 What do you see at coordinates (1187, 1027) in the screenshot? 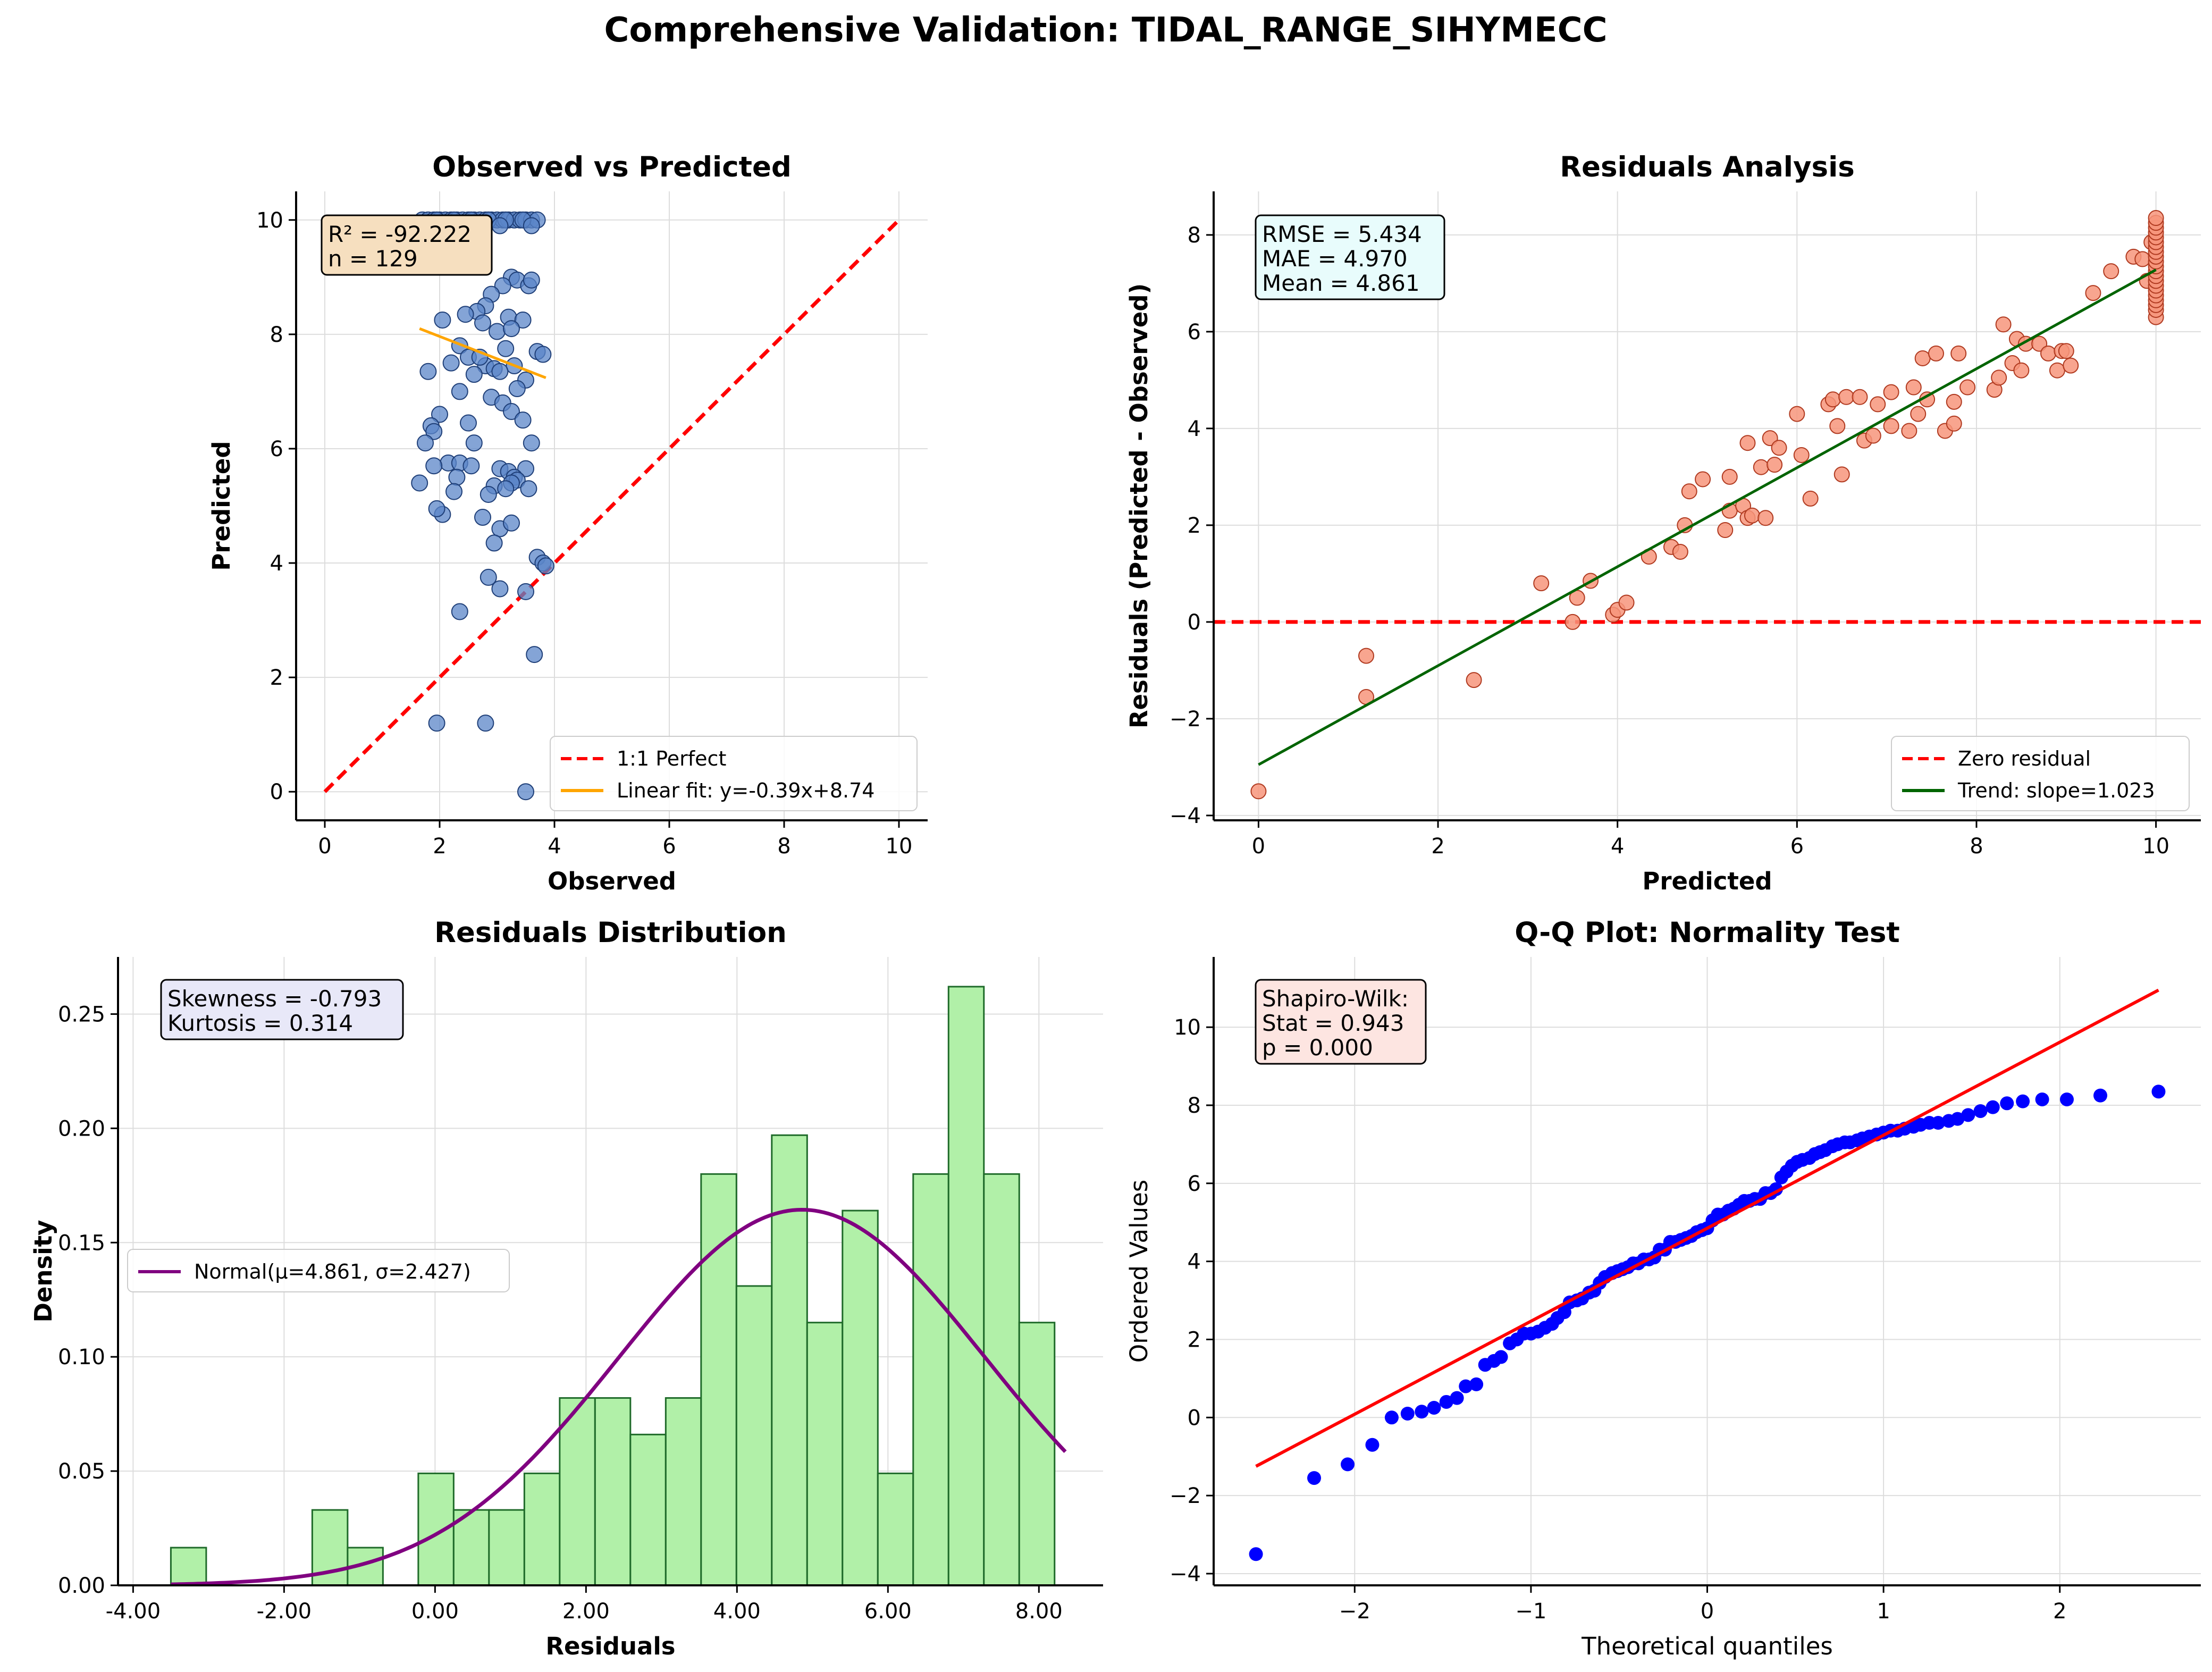
I see `y-tick-label: 10` at bounding box center [1187, 1027].